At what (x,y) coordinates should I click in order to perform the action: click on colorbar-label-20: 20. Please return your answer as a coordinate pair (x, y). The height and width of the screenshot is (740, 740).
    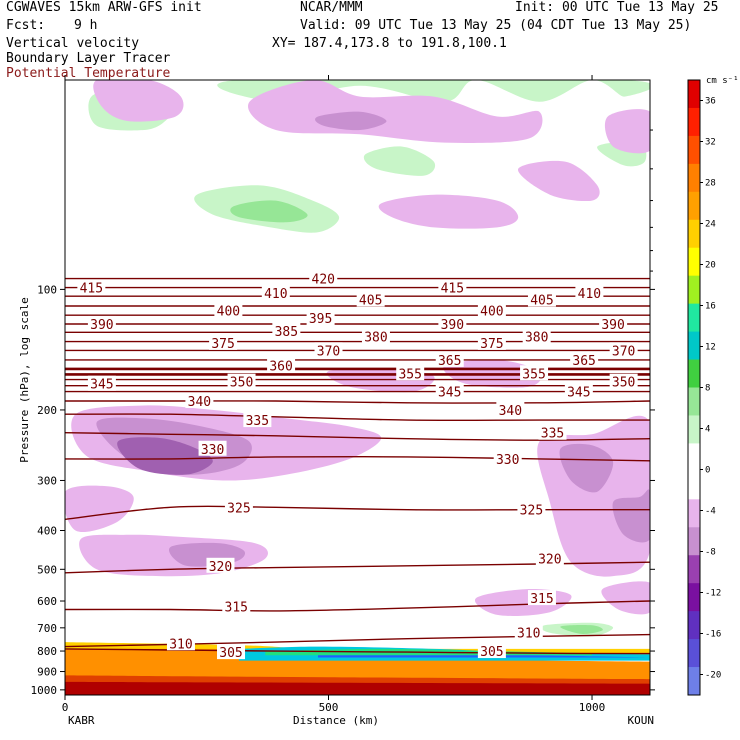
    Looking at the image, I should click on (710, 266).